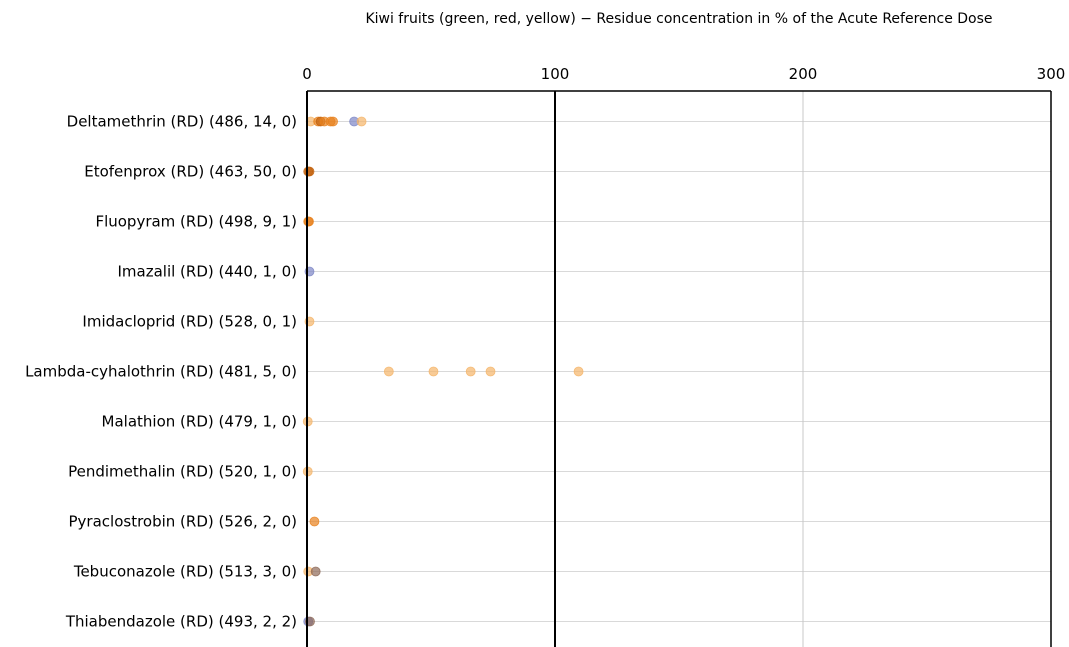 Image resolution: width=1069 pixels, height=647 pixels. What do you see at coordinates (182, 122) in the screenshot?
I see `y-category-label: Deltamethrin (RD) (486, 14, 0)` at bounding box center [182, 122].